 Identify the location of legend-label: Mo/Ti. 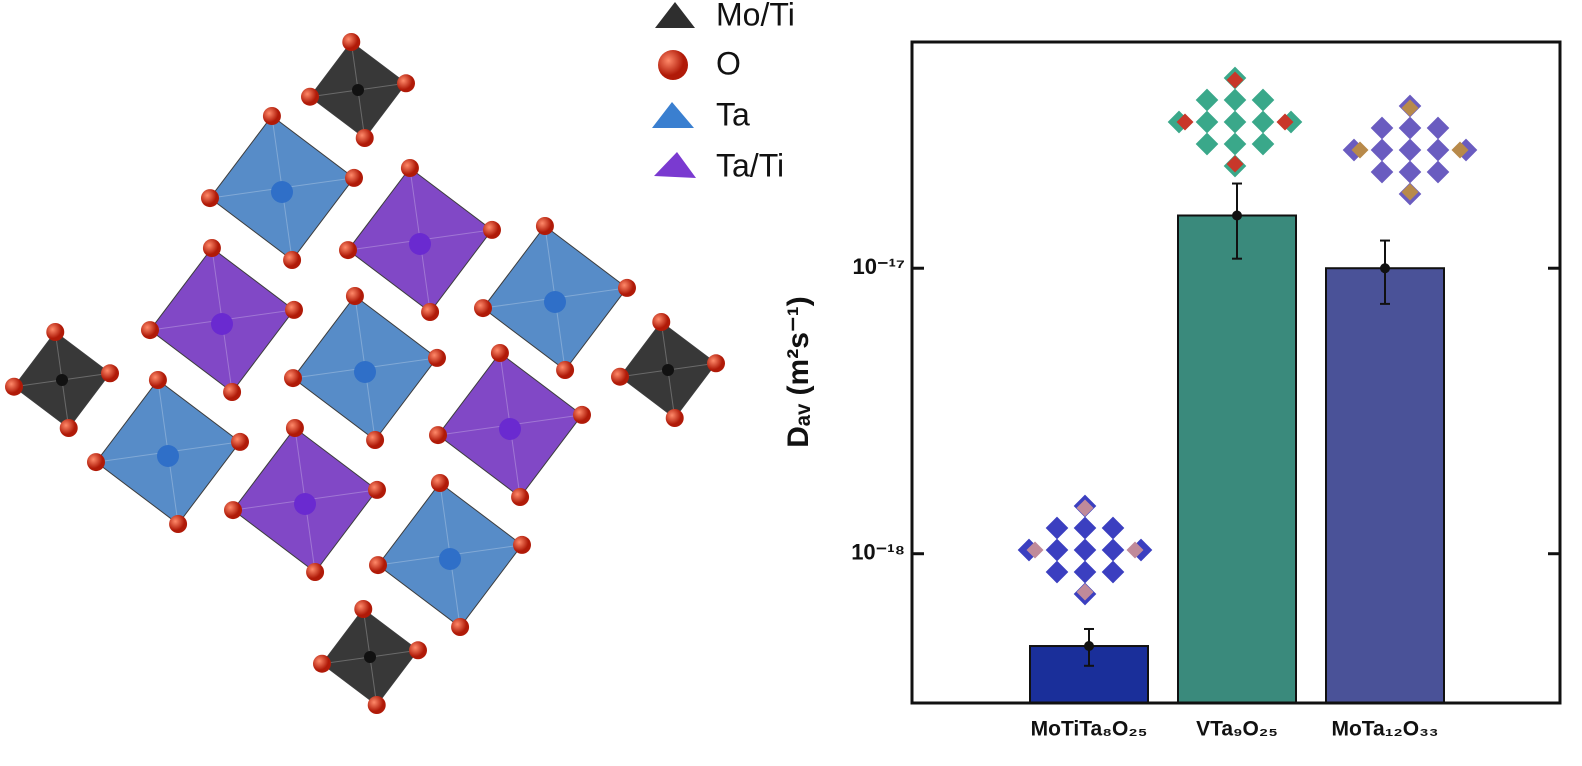
(755, 16).